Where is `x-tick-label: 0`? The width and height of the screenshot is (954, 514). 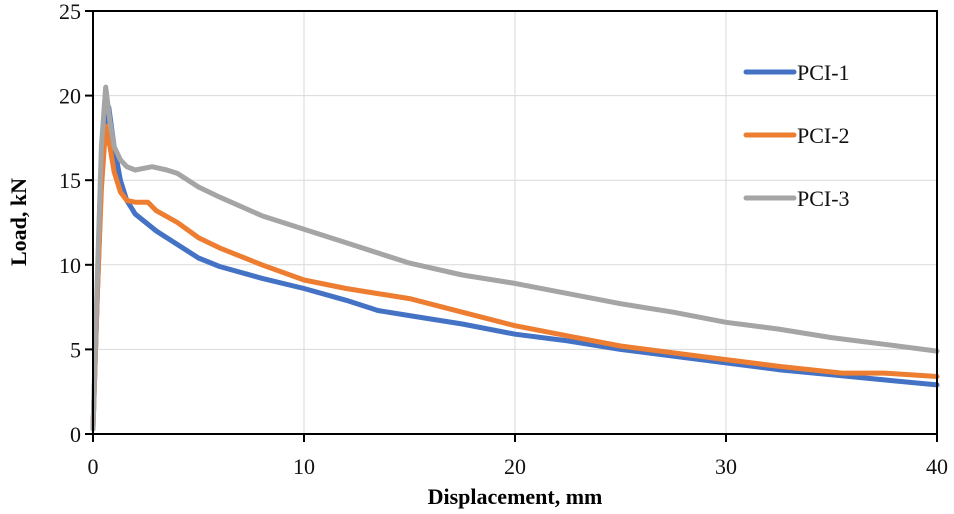 x-tick-label: 0 is located at coordinates (93, 466).